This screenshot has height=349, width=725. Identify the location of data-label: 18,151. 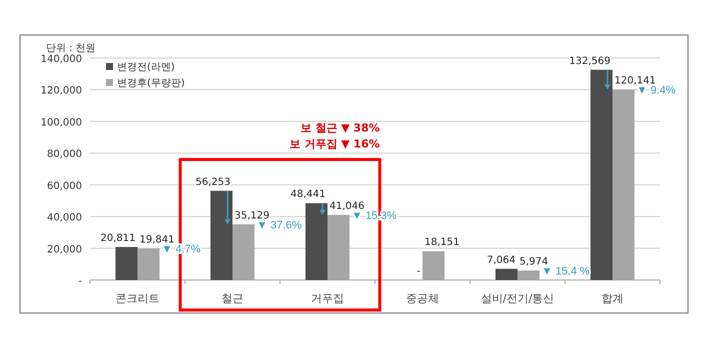
(442, 242).